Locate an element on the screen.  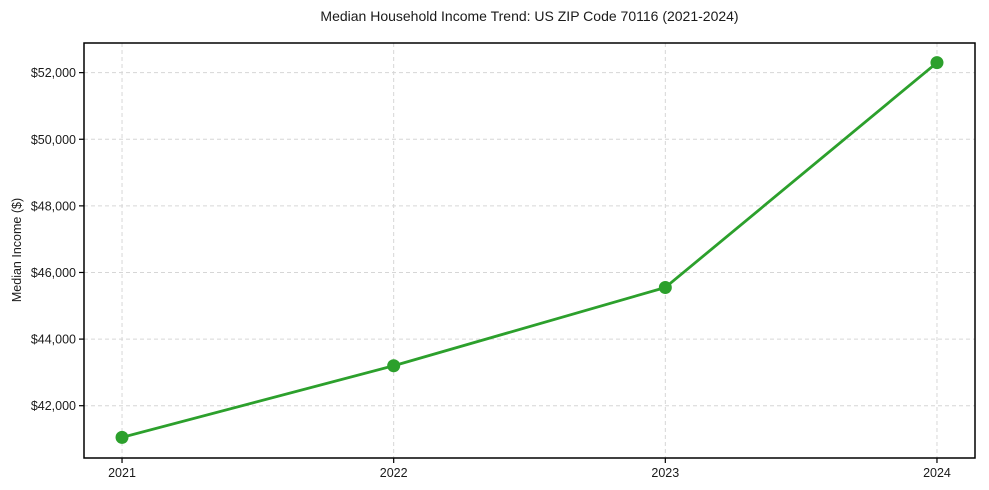
data-point-2023 is located at coordinates (665, 287).